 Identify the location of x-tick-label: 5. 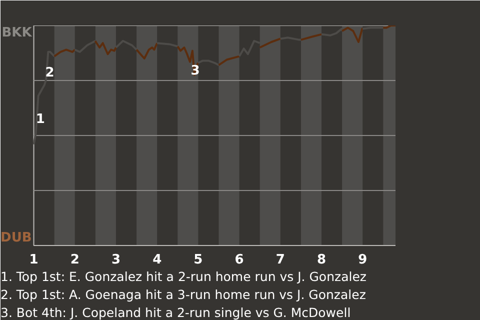
(198, 260).